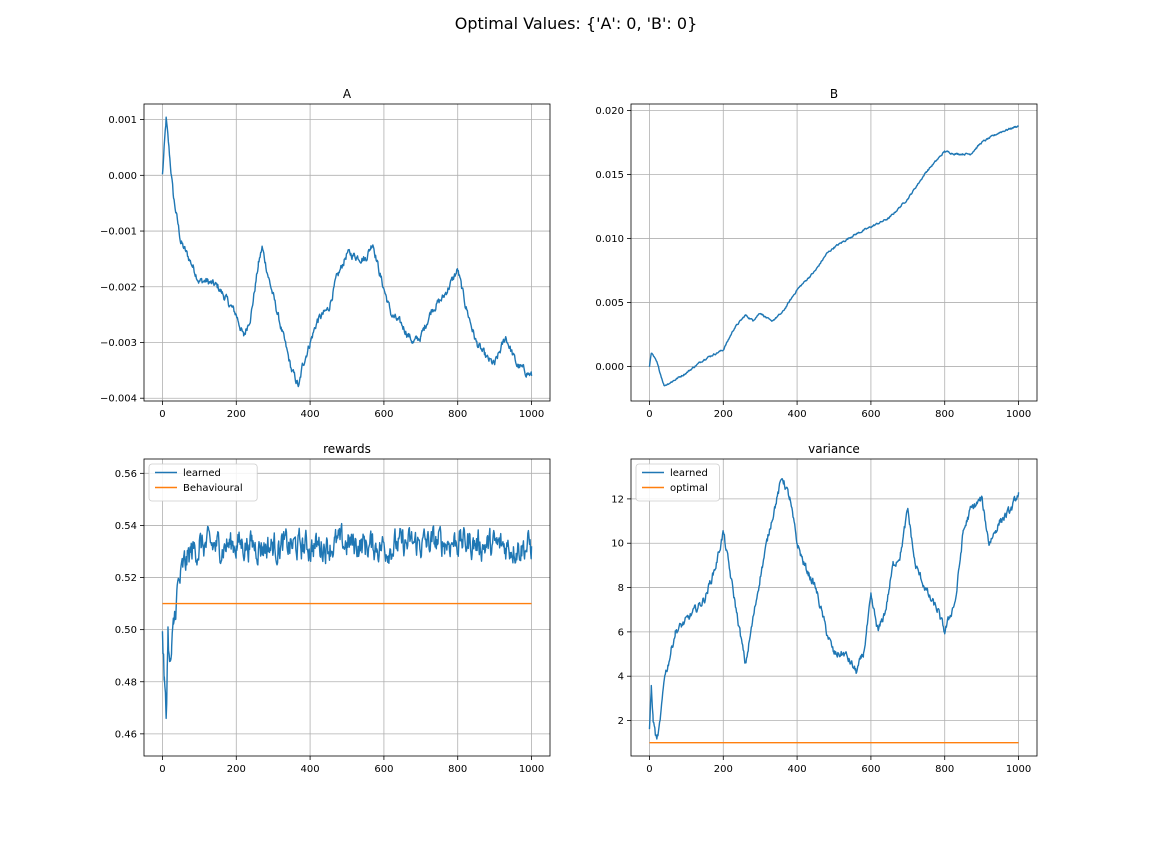 This screenshot has width=1152, height=864. Describe the element at coordinates (383, 769) in the screenshot. I see `panel-rewards-xtick-label-3: 600` at that location.